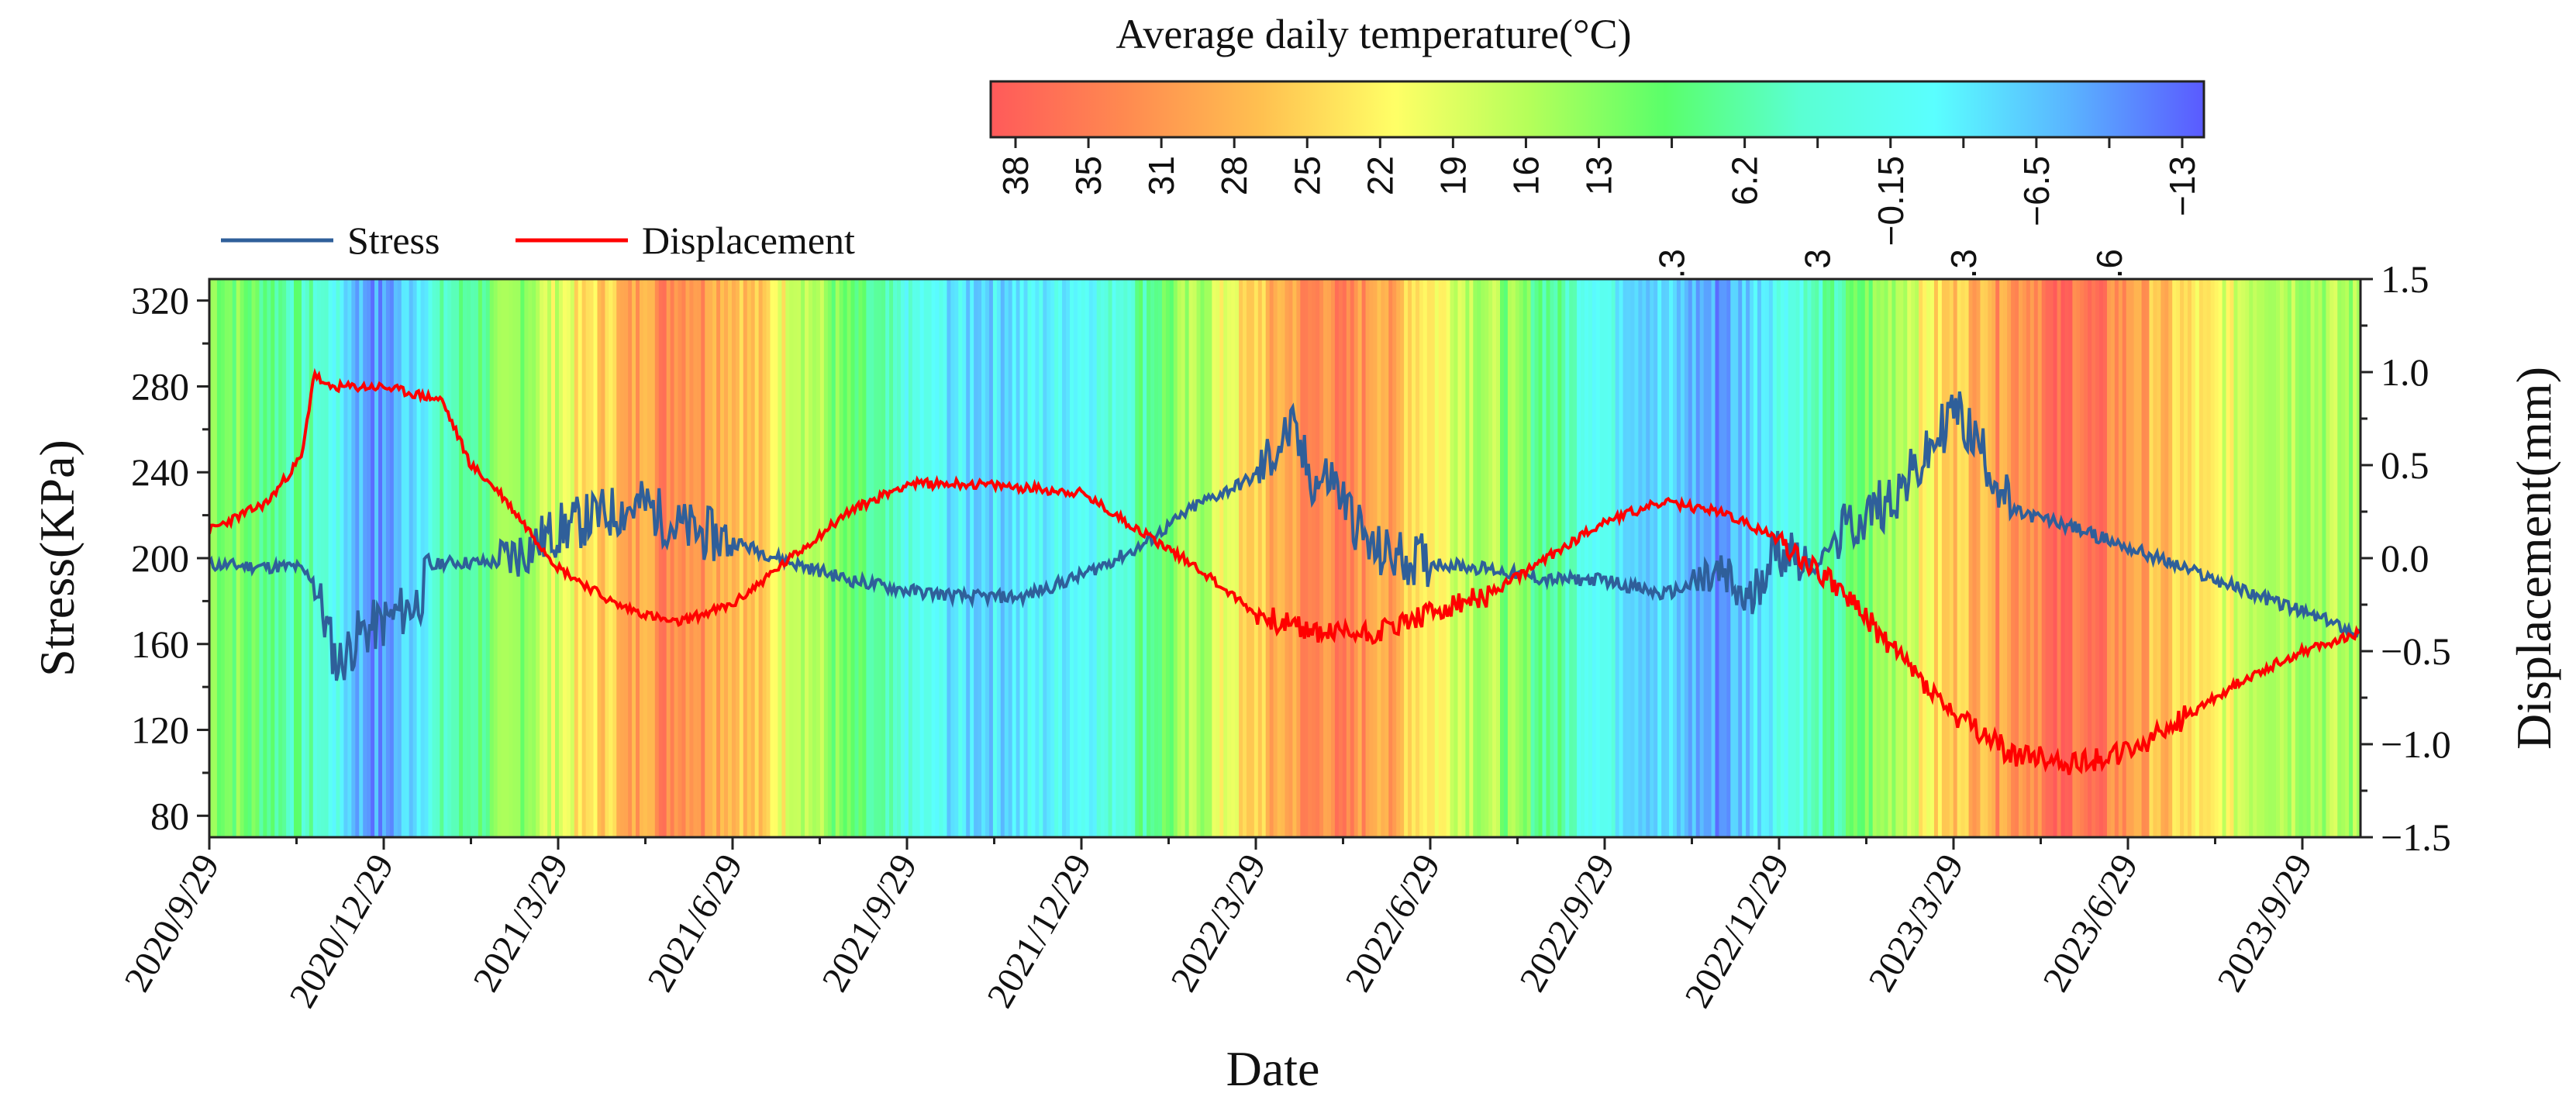  What do you see at coordinates (2405, 372) in the screenshot?
I see `y2-tick-label: 1.0` at bounding box center [2405, 372].